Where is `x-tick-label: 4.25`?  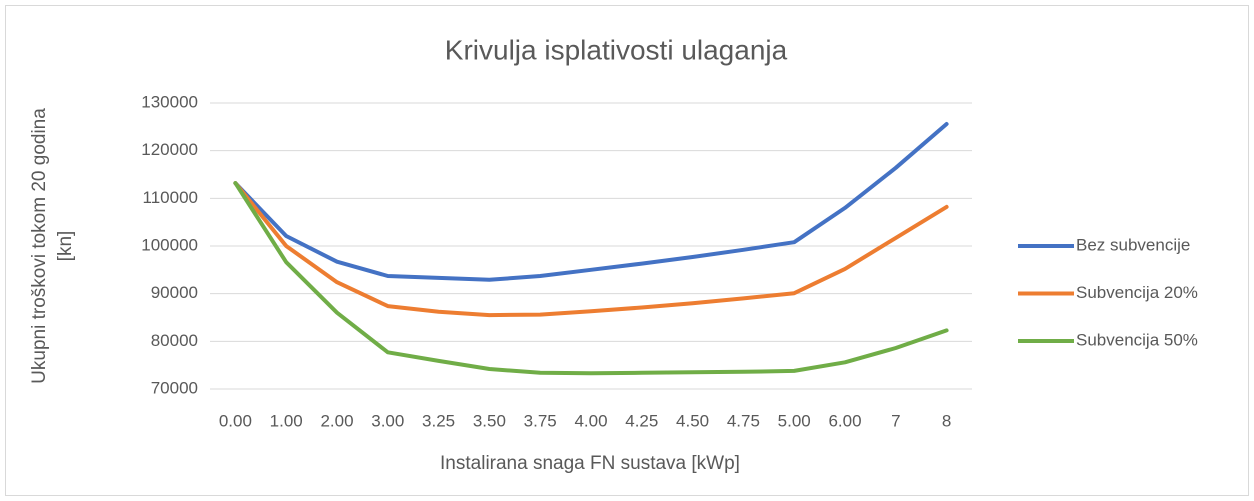 x-tick-label: 4.25 is located at coordinates (641, 420).